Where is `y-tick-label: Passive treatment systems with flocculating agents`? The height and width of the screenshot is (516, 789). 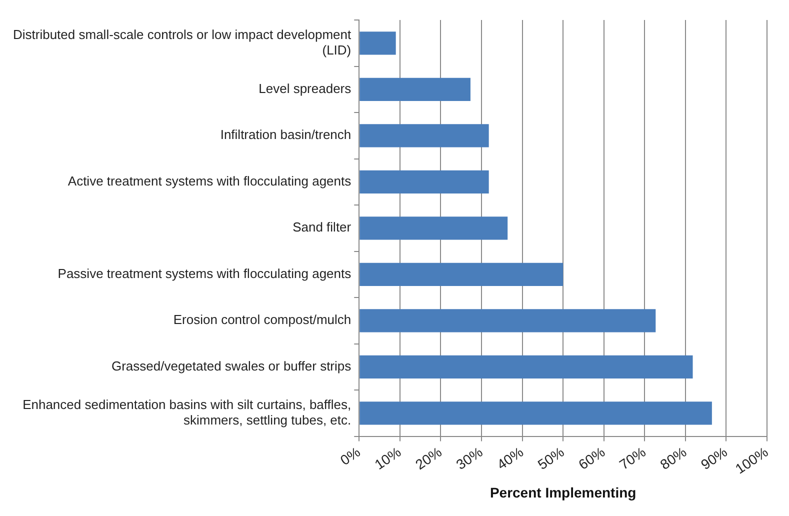
y-tick-label: Passive treatment systems with flocculating agents is located at coordinates (205, 273).